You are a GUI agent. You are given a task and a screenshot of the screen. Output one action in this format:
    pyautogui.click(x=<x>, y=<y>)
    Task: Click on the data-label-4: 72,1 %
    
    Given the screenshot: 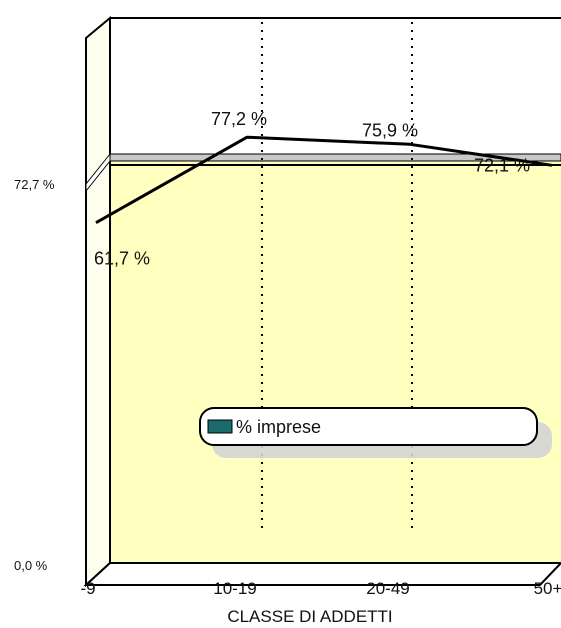 What is the action you would take?
    pyautogui.click(x=502, y=165)
    